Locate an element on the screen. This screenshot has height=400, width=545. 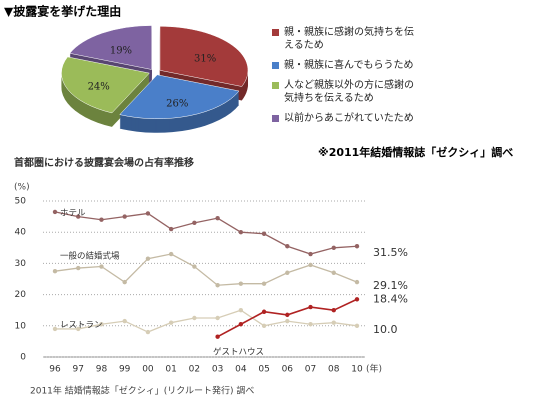
x-tick-label: 96 is located at coordinates (55, 370).